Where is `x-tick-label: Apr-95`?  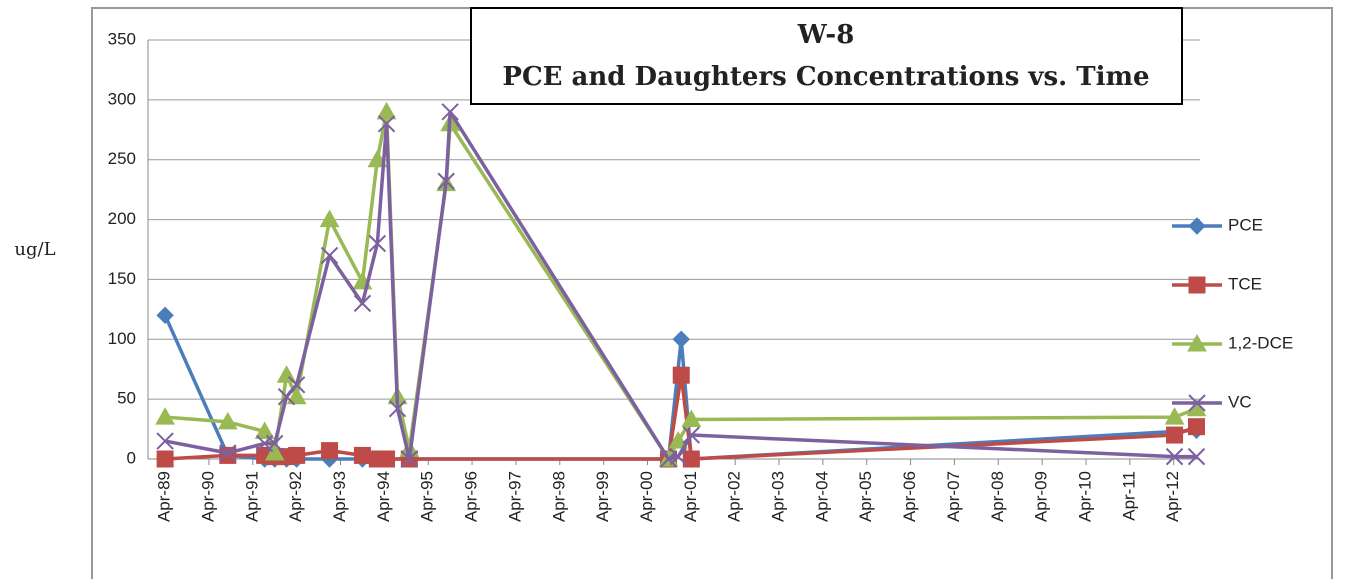
x-tick-label: Apr-95 is located at coordinates (427, 496).